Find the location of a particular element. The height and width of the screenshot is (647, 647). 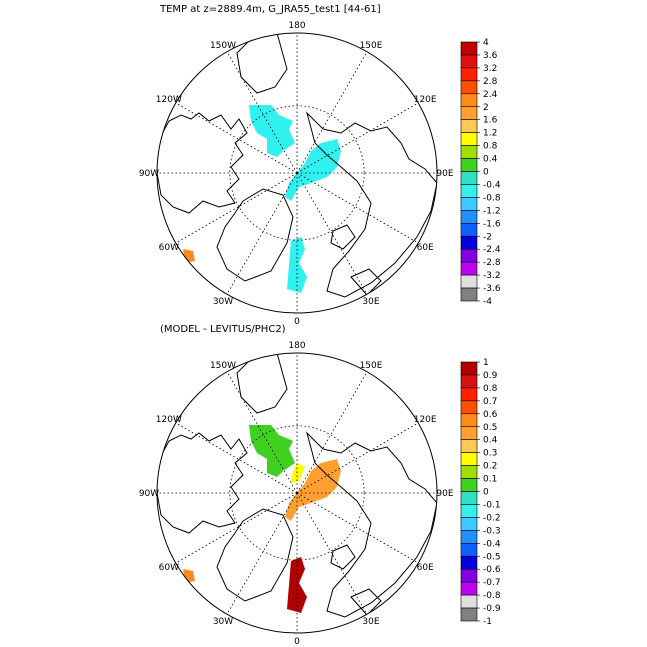

colorbar-label: 1.2 is located at coordinates (490, 134).